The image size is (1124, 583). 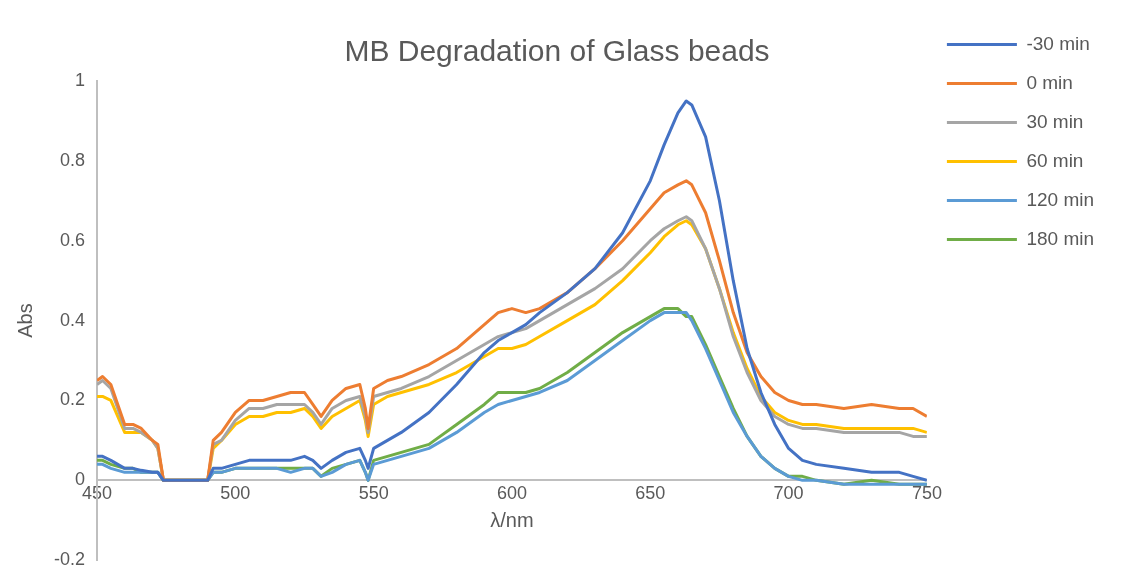 What do you see at coordinates (650, 493) in the screenshot?
I see `x-tick-label: 650` at bounding box center [650, 493].